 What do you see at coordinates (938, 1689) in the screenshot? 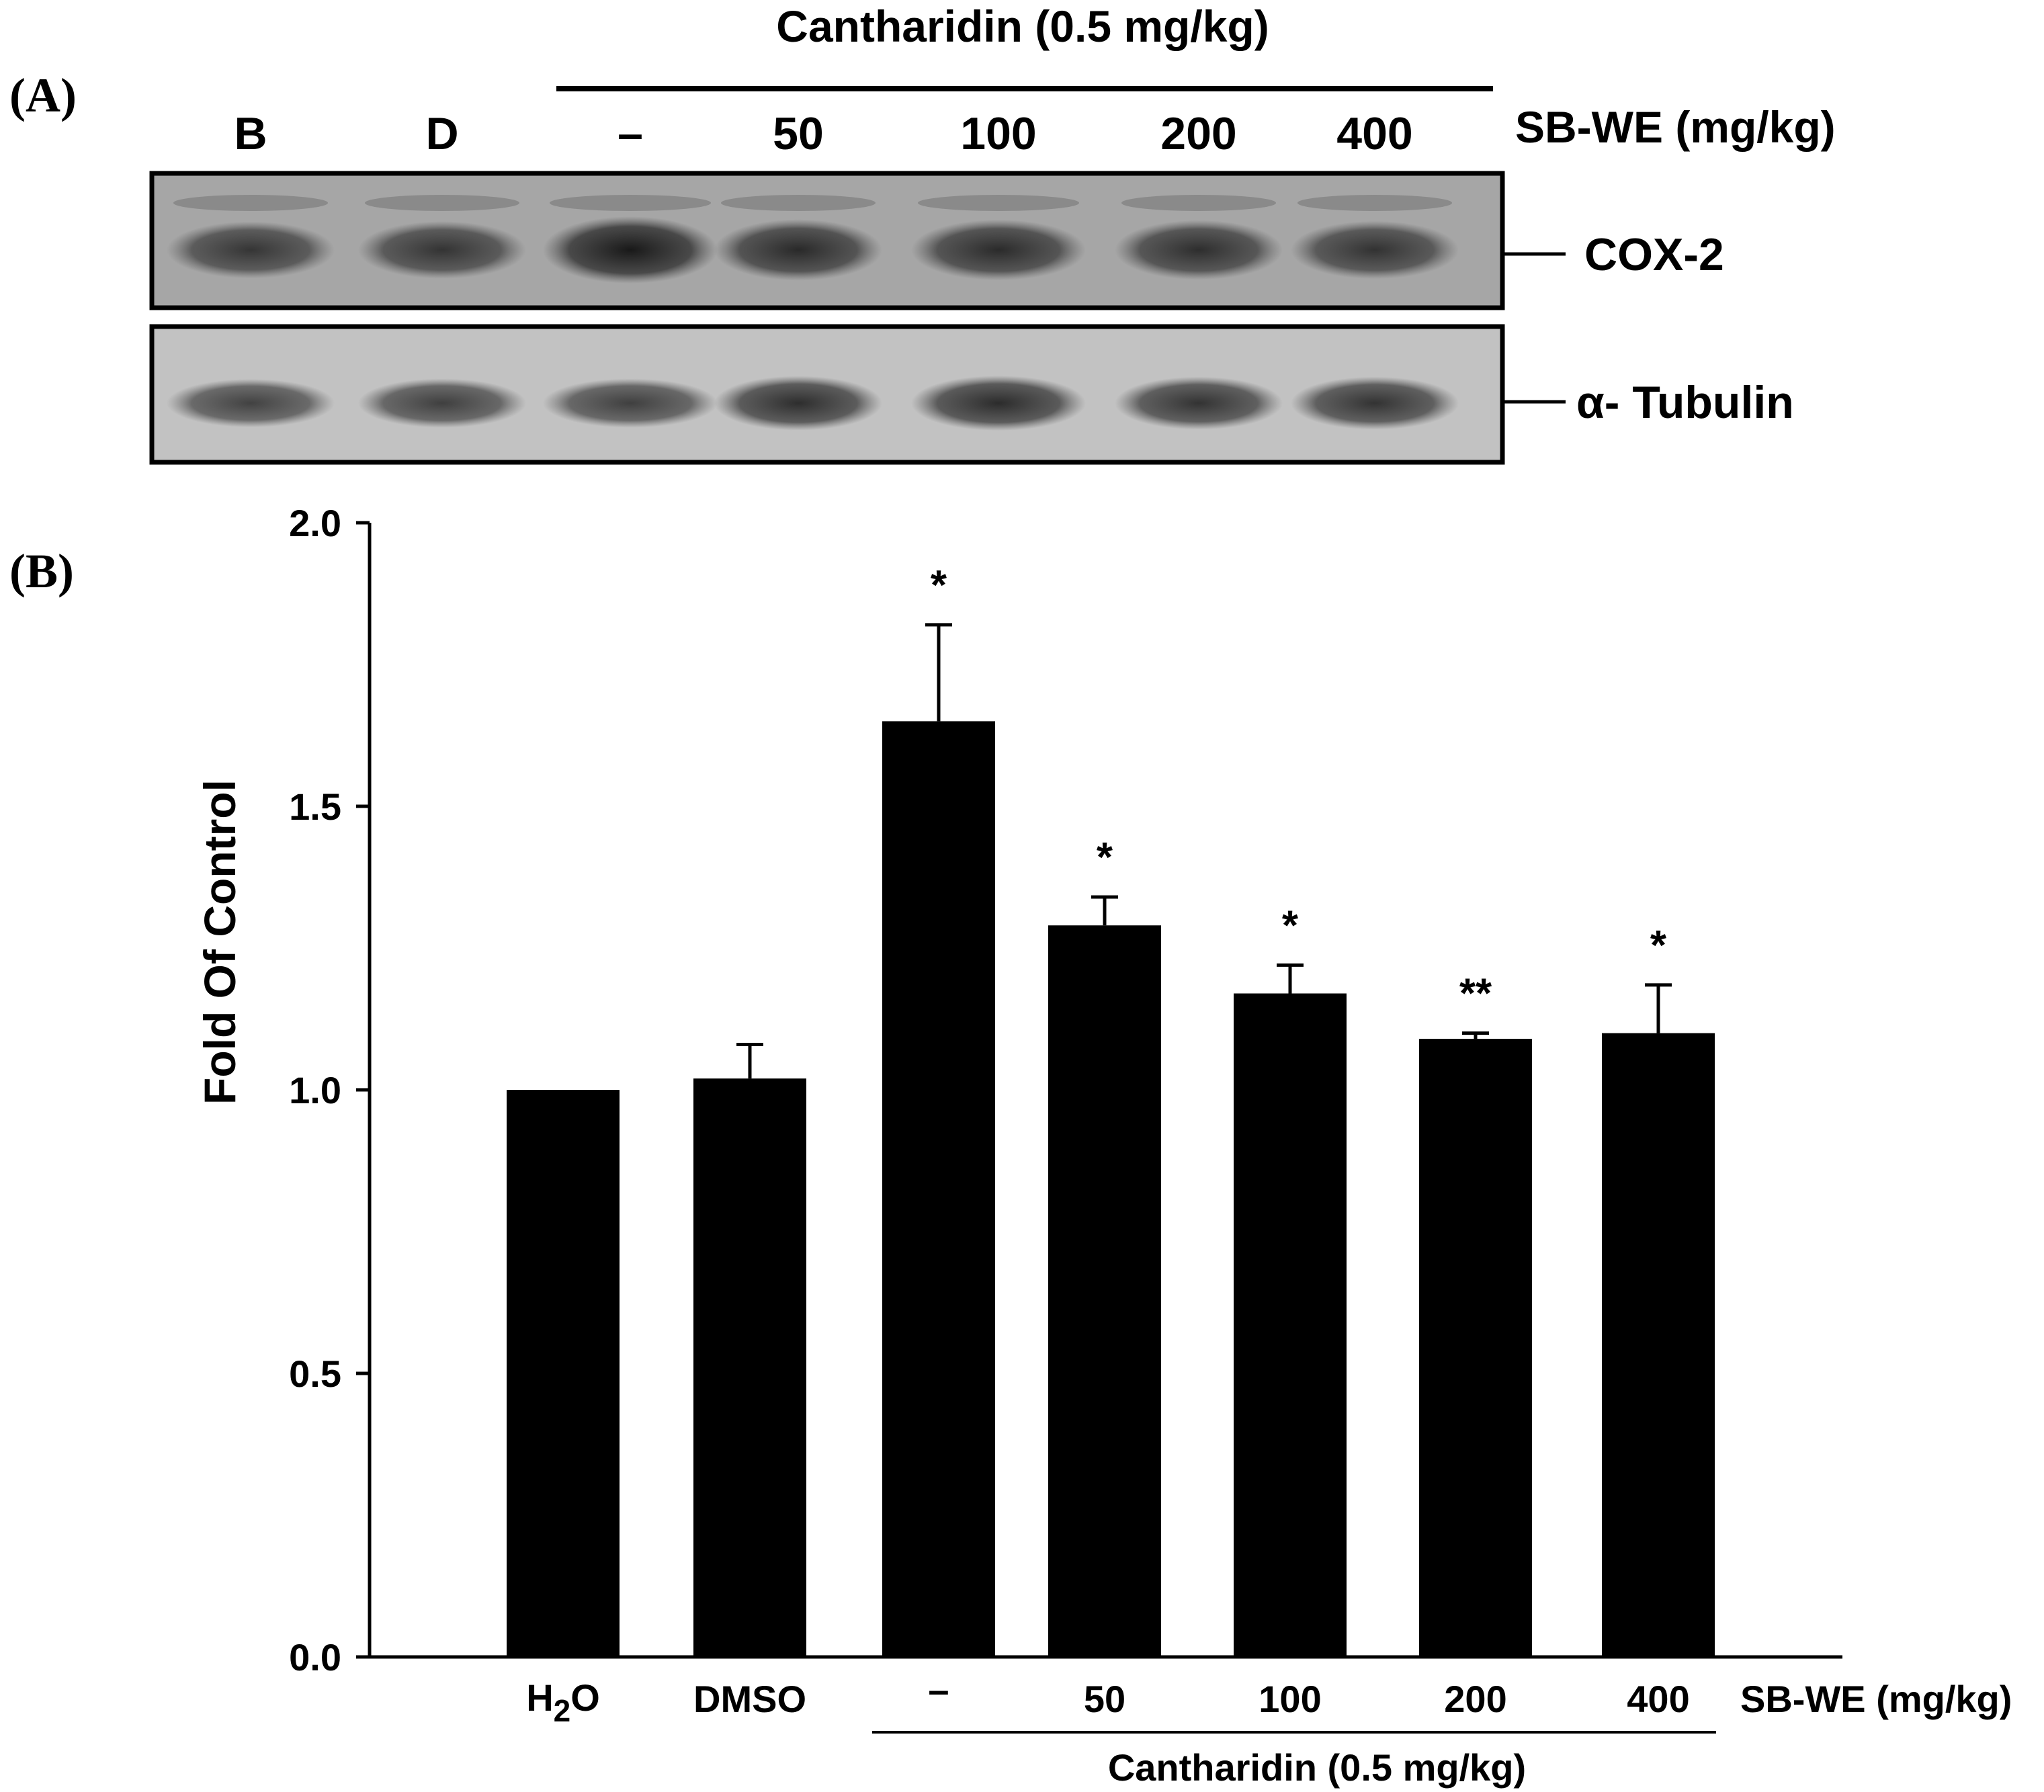
I see `x-tick-label: –` at bounding box center [938, 1689].